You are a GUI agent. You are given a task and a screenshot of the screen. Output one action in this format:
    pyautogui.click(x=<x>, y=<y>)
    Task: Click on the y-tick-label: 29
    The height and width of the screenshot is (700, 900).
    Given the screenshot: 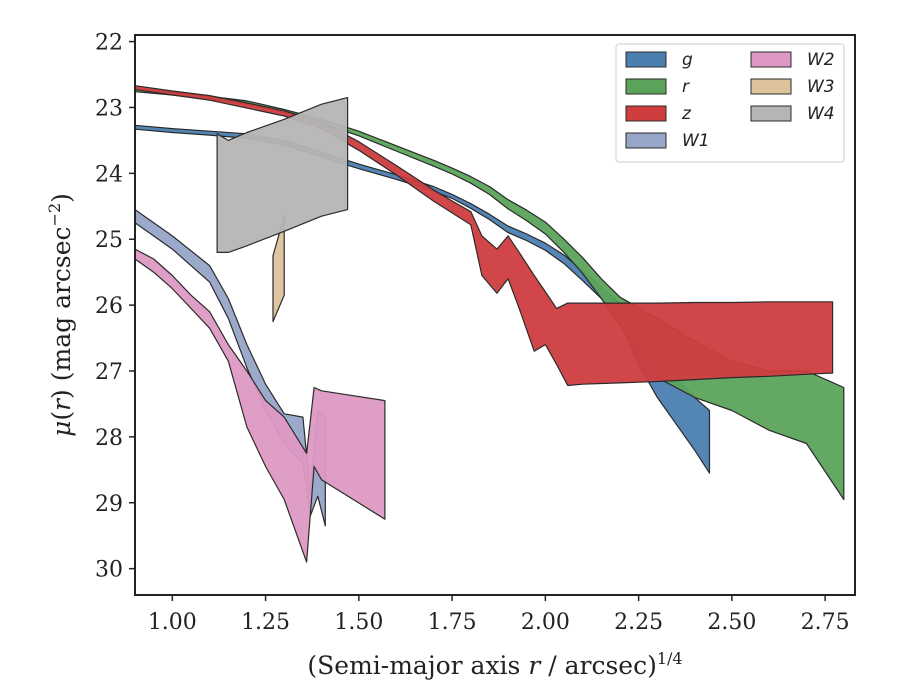 What is the action you would take?
    pyautogui.click(x=109, y=504)
    